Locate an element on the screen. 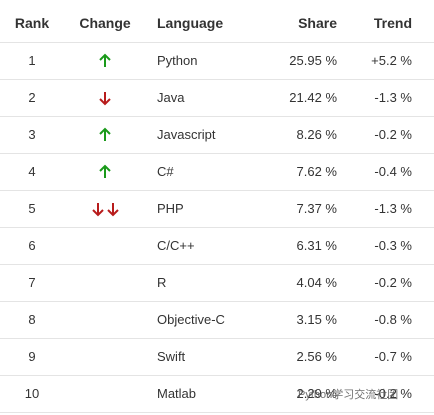 The width and height of the screenshot is (434, 415). share-cell: 7.37 % is located at coordinates (316, 208).